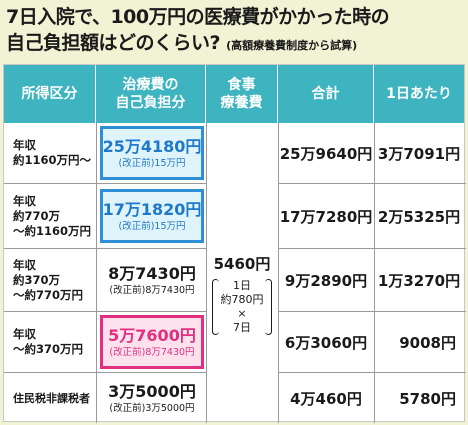  What do you see at coordinates (151, 94) in the screenshot?
I see `header-copay: 治療費の 自己負担分` at bounding box center [151, 94].